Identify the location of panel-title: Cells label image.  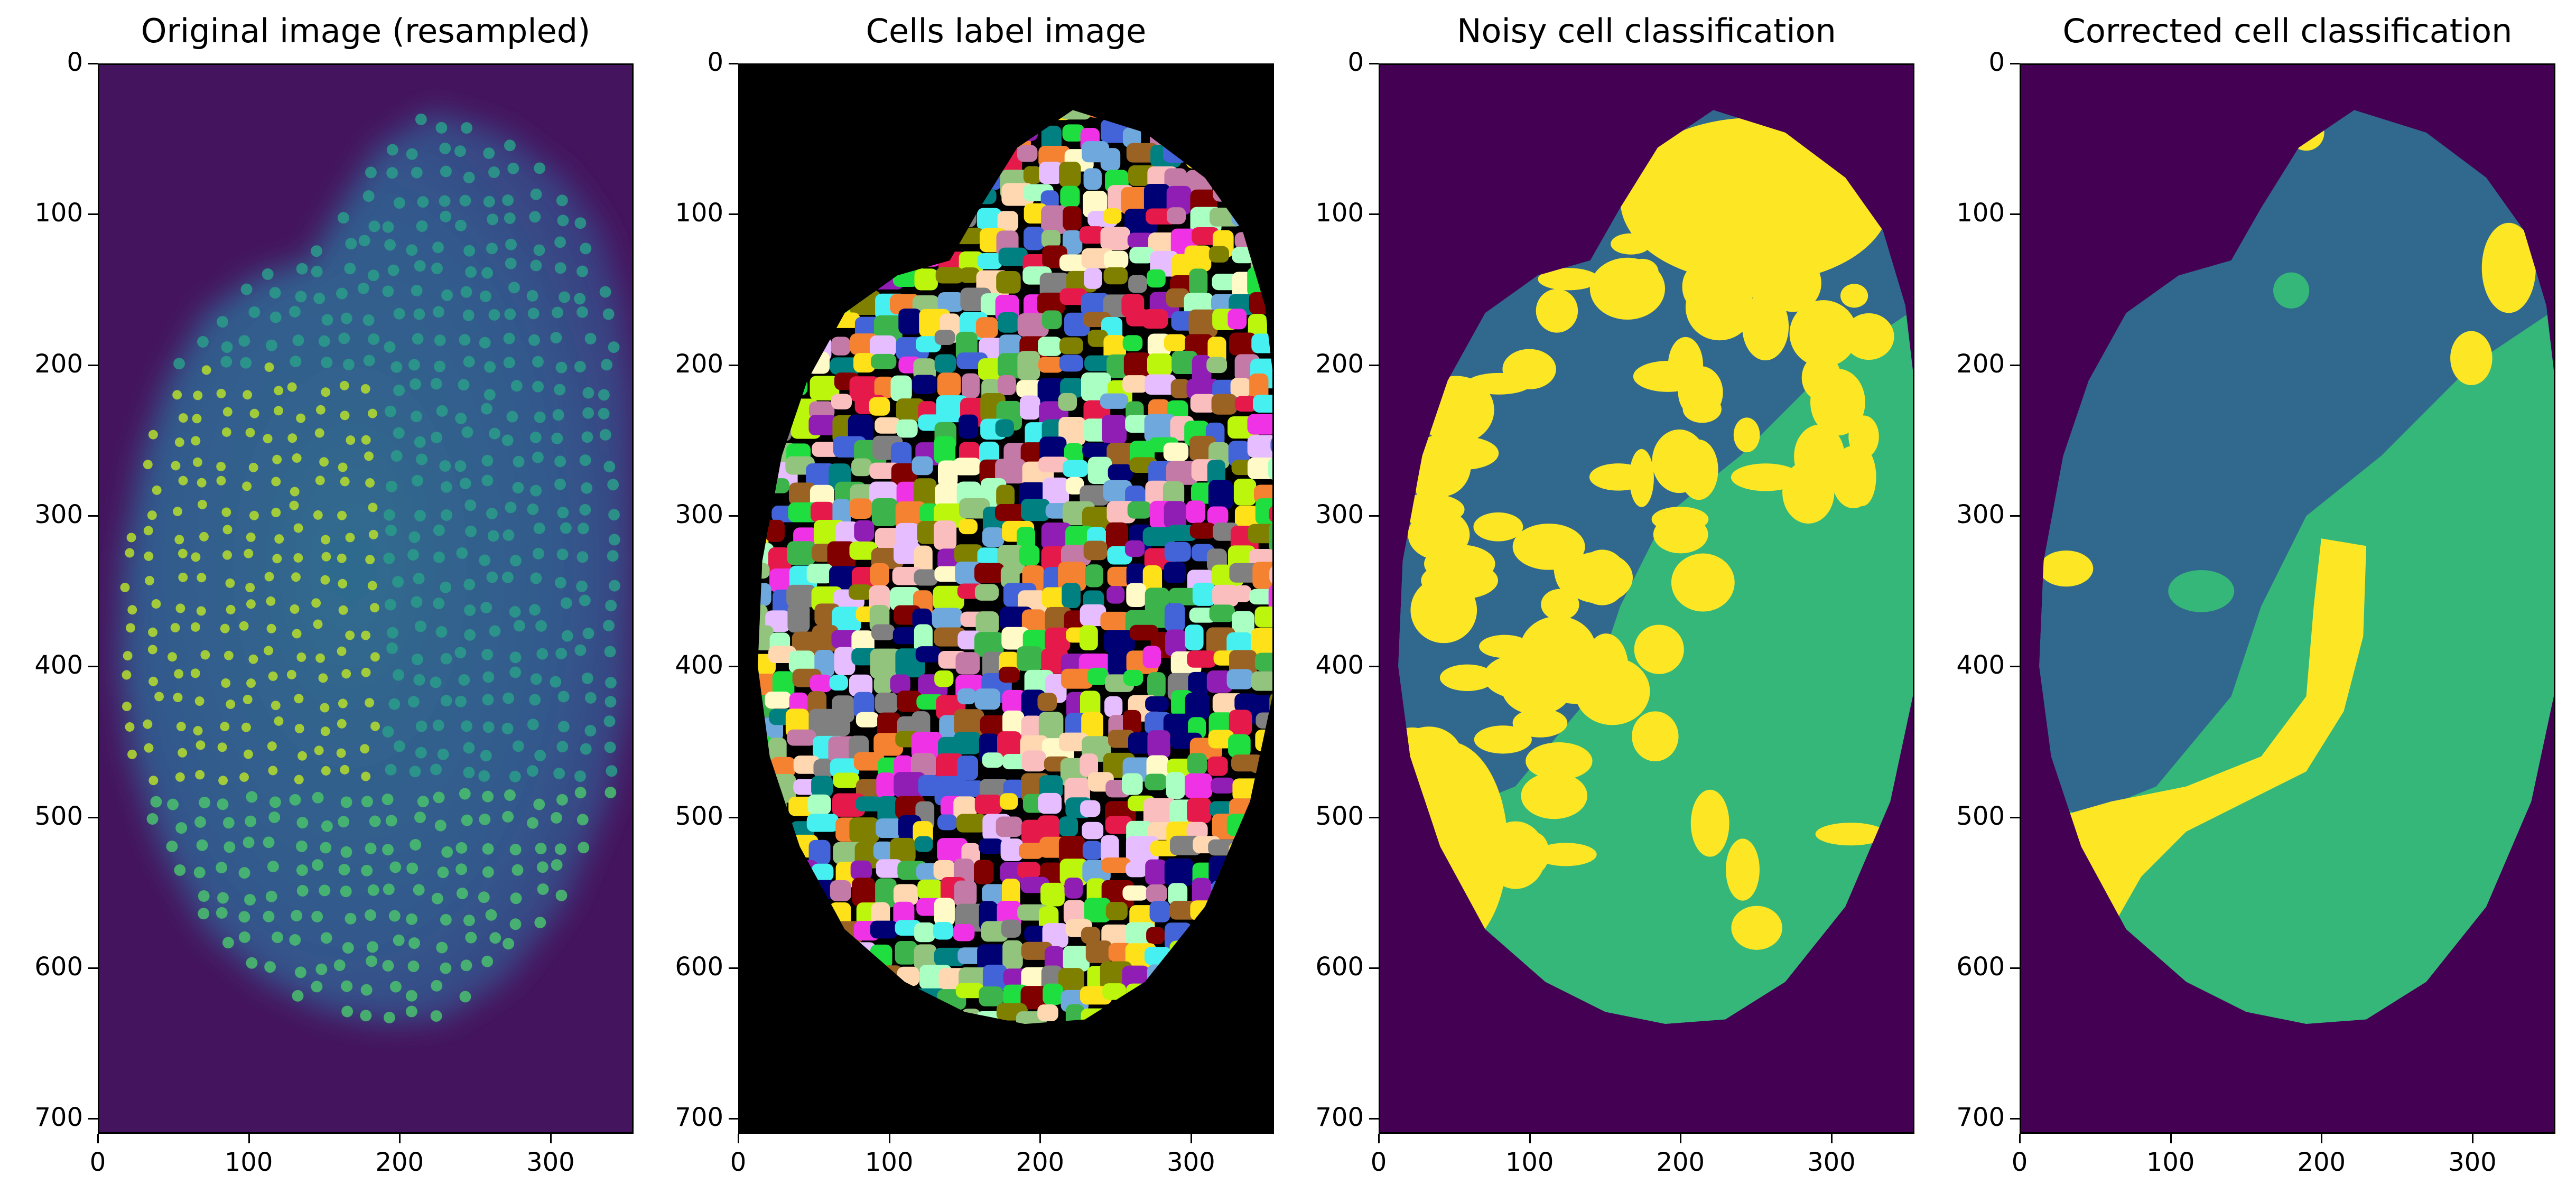
(1006, 31).